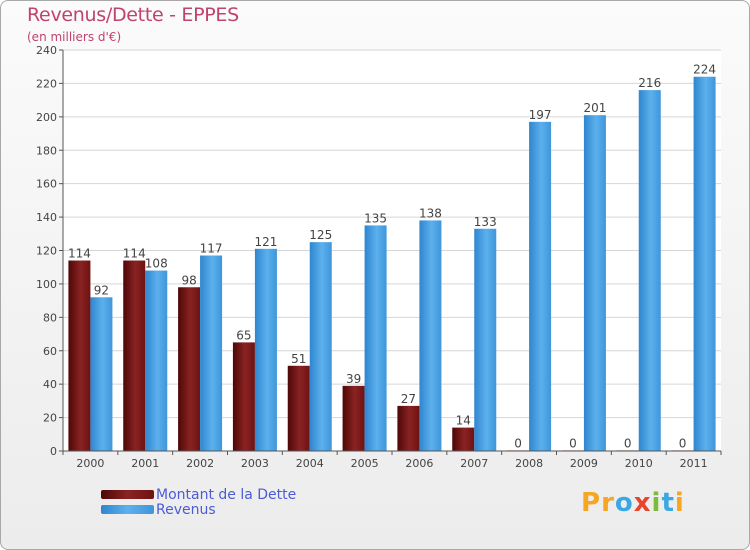  What do you see at coordinates (50, 317) in the screenshot?
I see `y-tick-label: 80` at bounding box center [50, 317].